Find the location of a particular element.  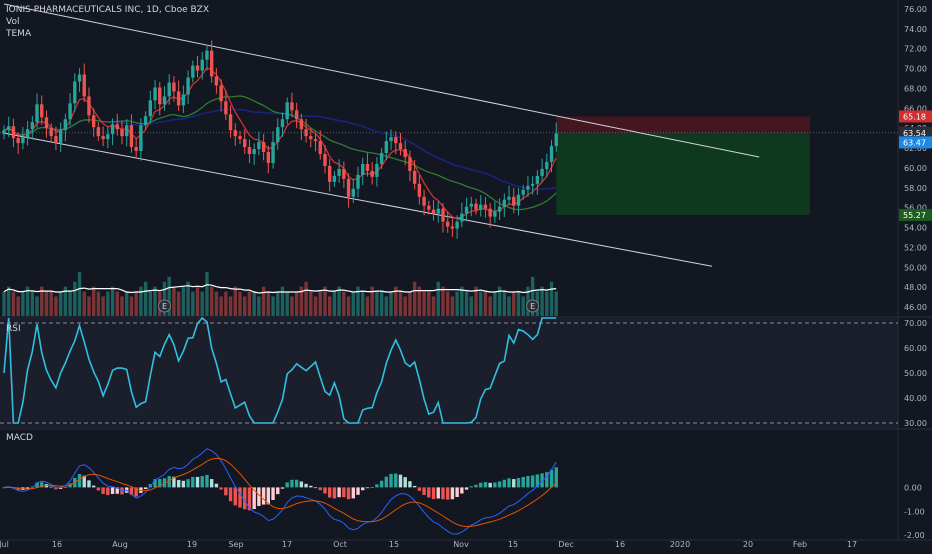

price-tick-label: 76.00 is located at coordinates (915, 9).